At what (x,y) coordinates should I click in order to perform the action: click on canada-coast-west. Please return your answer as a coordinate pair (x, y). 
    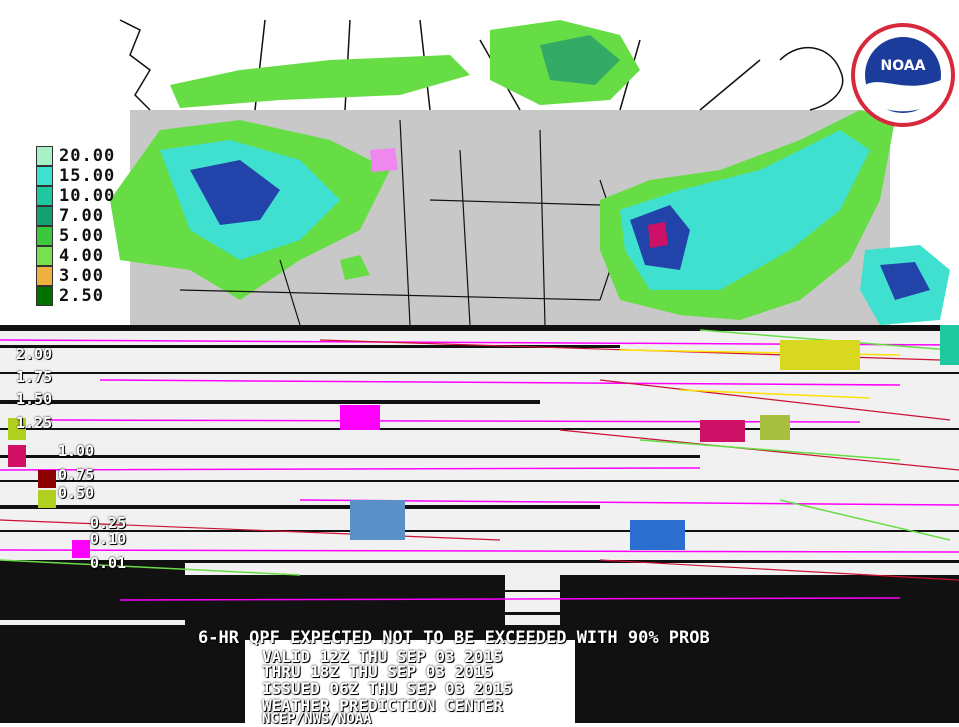
    Looking at the image, I should click on (135, 65).